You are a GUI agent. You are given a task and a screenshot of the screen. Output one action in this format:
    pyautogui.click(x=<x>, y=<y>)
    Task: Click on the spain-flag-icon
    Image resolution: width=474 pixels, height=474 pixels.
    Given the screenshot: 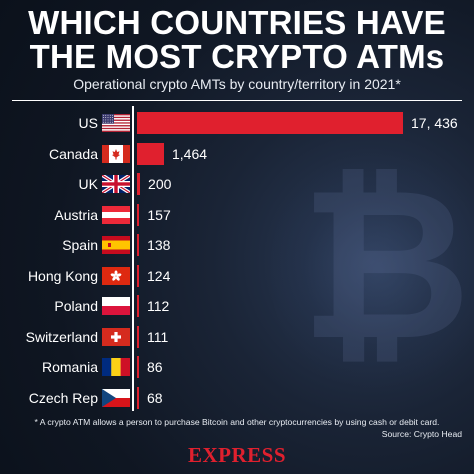 What is the action you would take?
    pyautogui.click(x=116, y=245)
    